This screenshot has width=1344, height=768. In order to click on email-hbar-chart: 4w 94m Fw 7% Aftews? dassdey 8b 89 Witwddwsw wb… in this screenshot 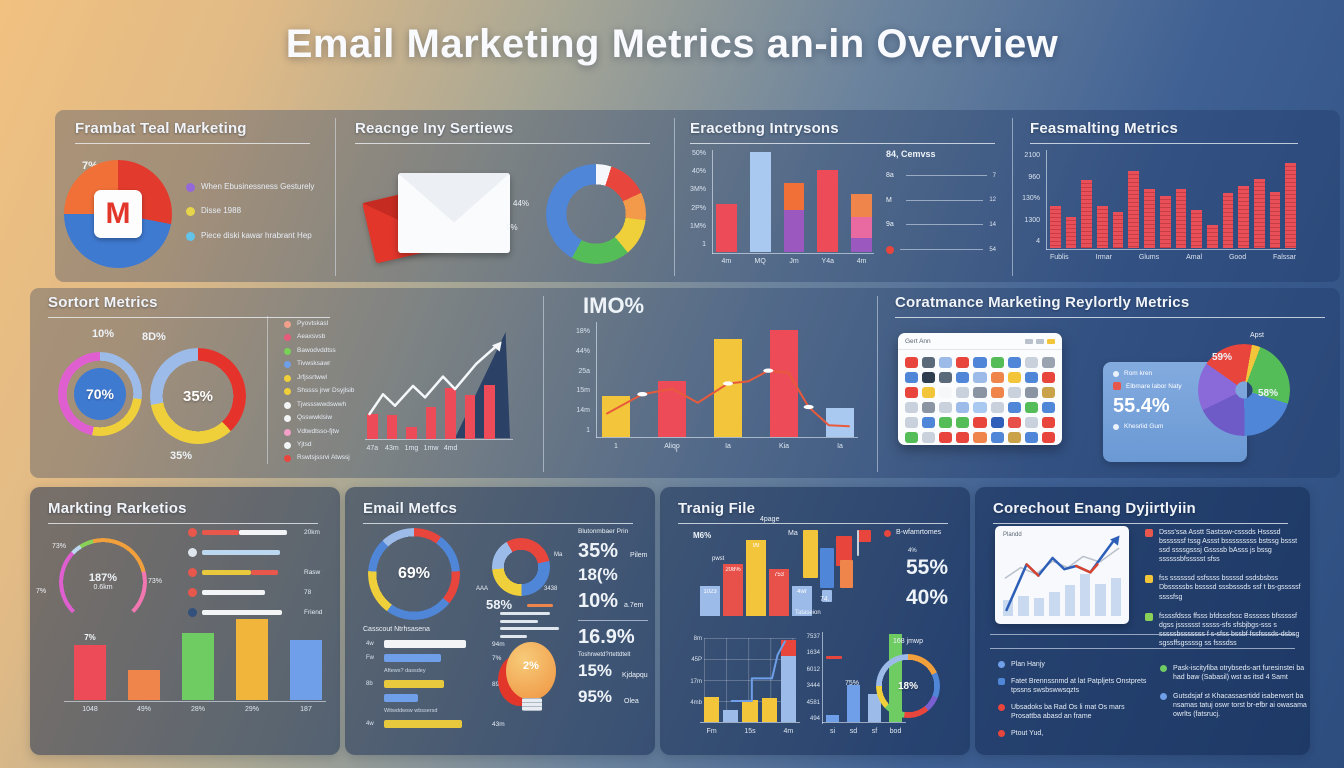, I will do `click(435, 684)`.